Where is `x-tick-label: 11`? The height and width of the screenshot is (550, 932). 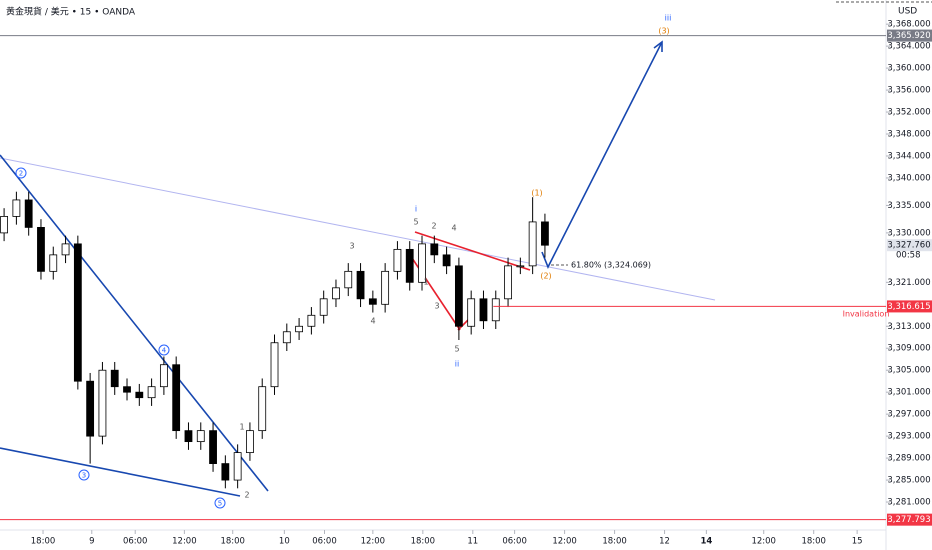
x-tick-label: 11 is located at coordinates (472, 542).